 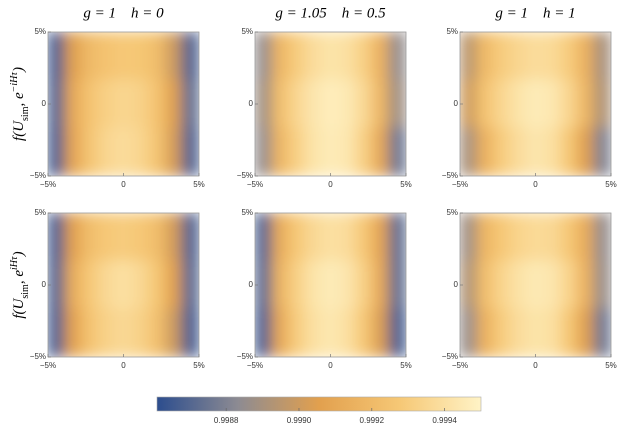 I want to click on colorbar-tick-label: 0.9994, so click(x=444, y=420).